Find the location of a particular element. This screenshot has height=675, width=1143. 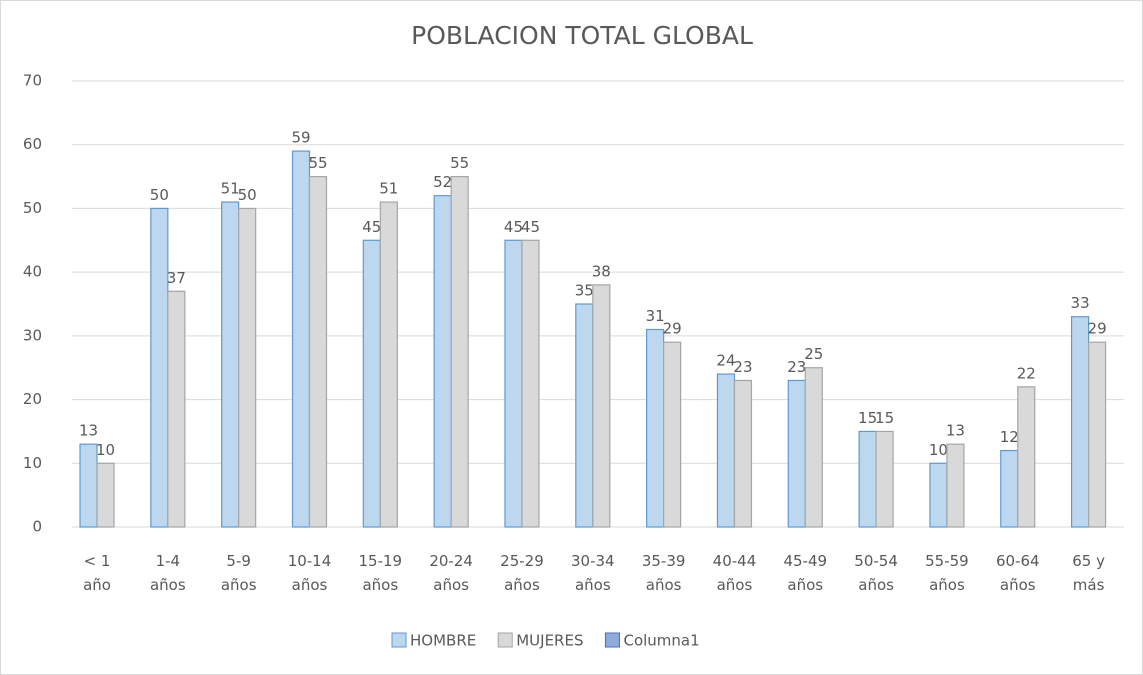

x-tick-label: 45-49 años is located at coordinates (805, 573).